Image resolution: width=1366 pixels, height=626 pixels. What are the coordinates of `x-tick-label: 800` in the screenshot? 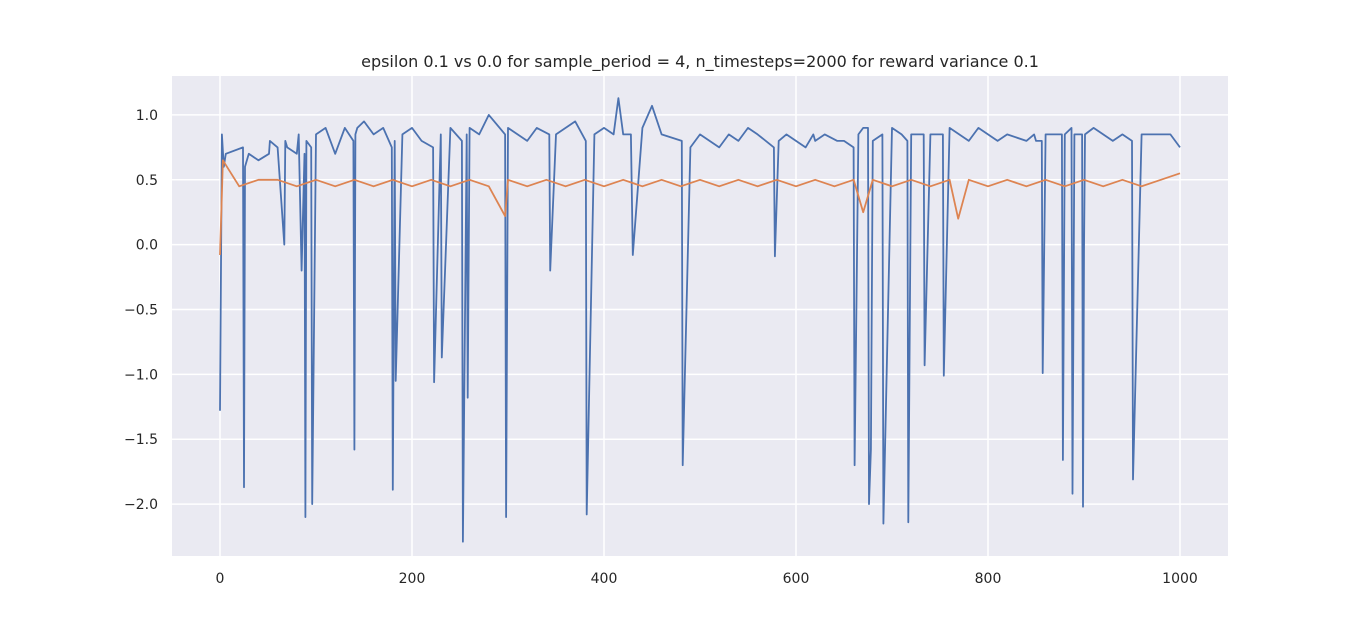 It's located at (988, 579).